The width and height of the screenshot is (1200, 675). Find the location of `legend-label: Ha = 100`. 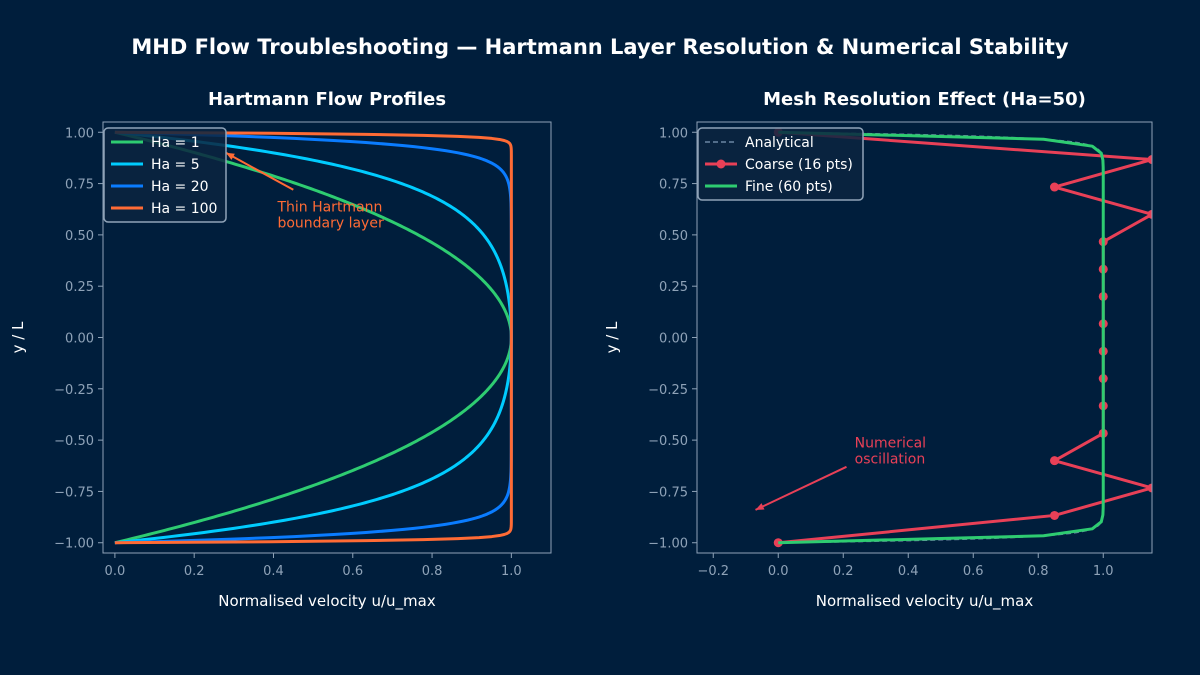

legend-label: Ha = 100 is located at coordinates (184, 209).